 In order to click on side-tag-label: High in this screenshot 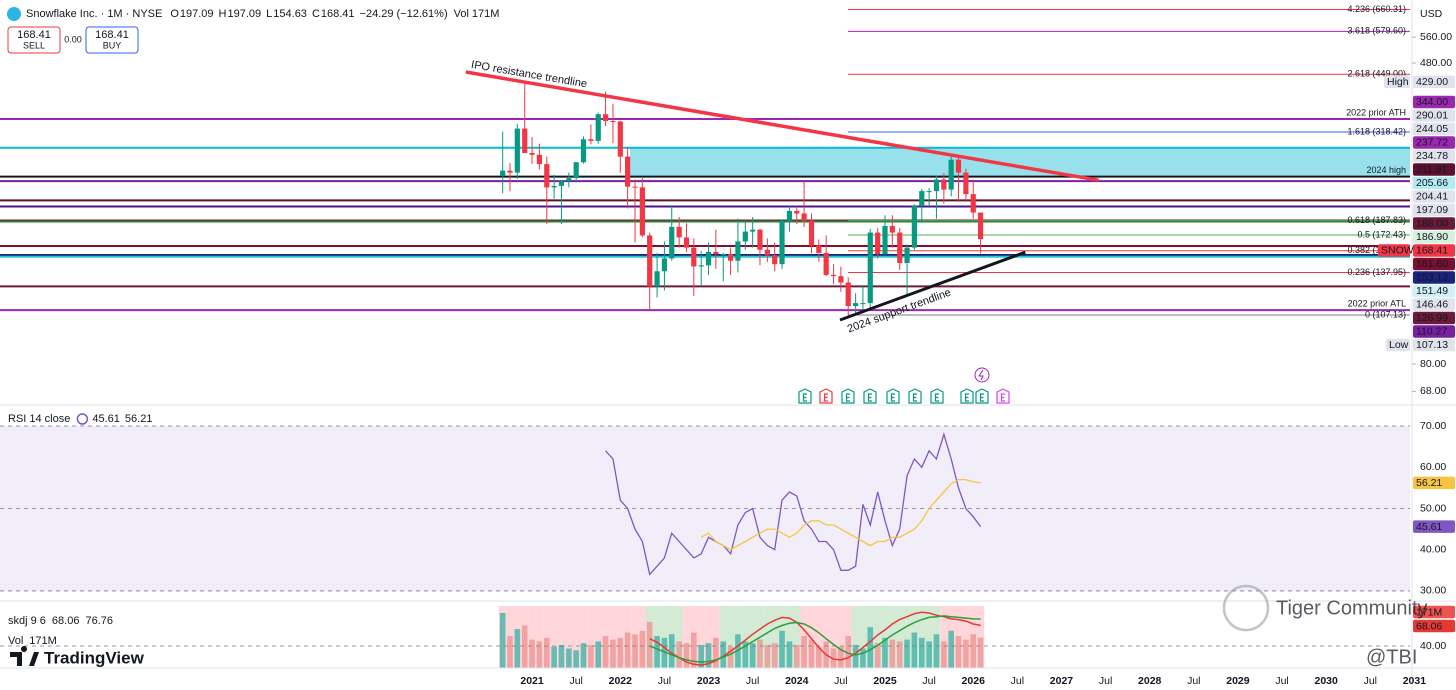, I will do `click(1398, 82)`.